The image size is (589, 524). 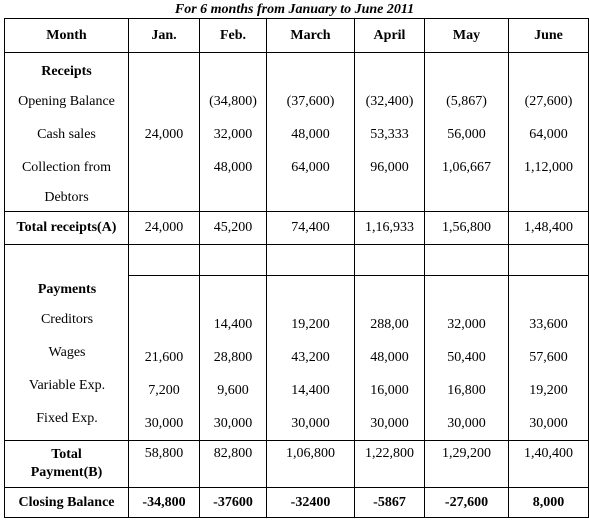 I want to click on receipts-april: (32,400) 53,333 96,000, so click(x=389, y=132).